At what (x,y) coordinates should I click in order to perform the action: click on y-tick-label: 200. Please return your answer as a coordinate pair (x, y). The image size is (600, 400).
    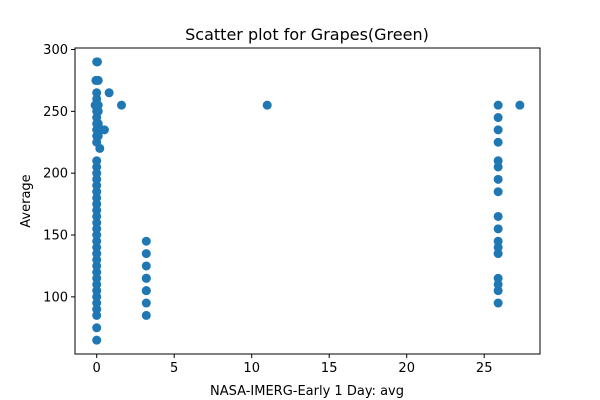
    Looking at the image, I should click on (55, 174).